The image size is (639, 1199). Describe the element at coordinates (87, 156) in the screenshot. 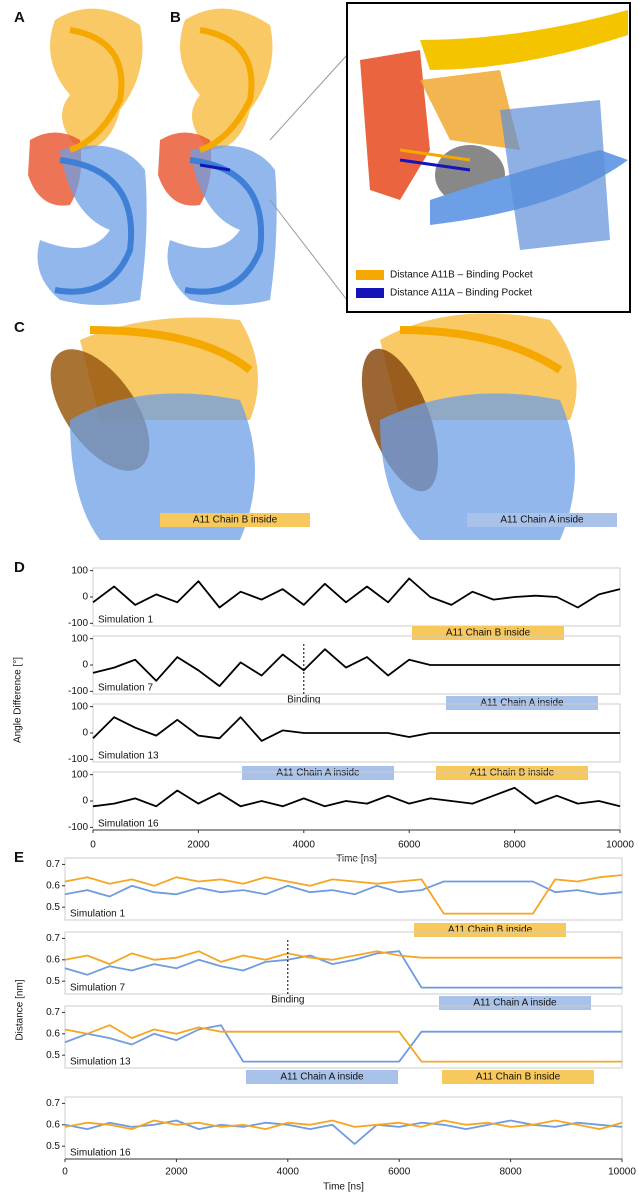

I see `molecule-a` at that location.